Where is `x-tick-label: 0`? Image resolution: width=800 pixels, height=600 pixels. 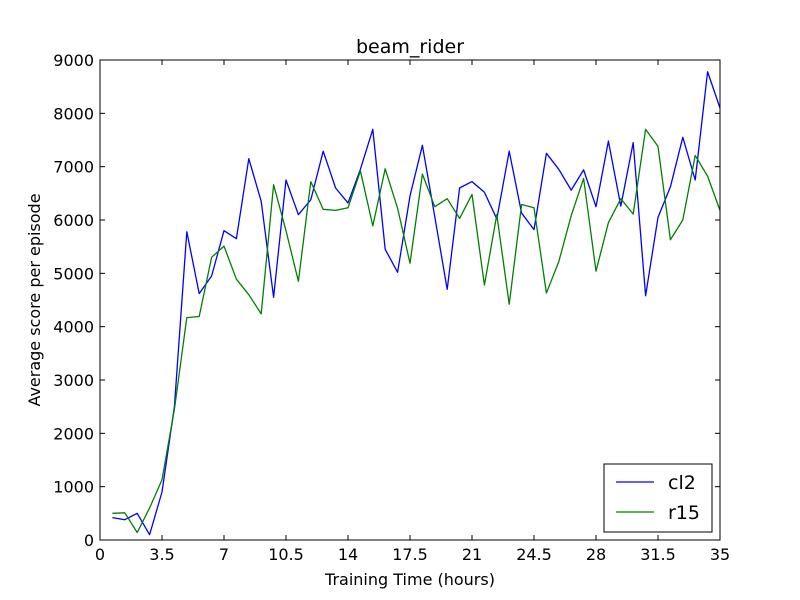
x-tick-label: 0 is located at coordinates (100, 554).